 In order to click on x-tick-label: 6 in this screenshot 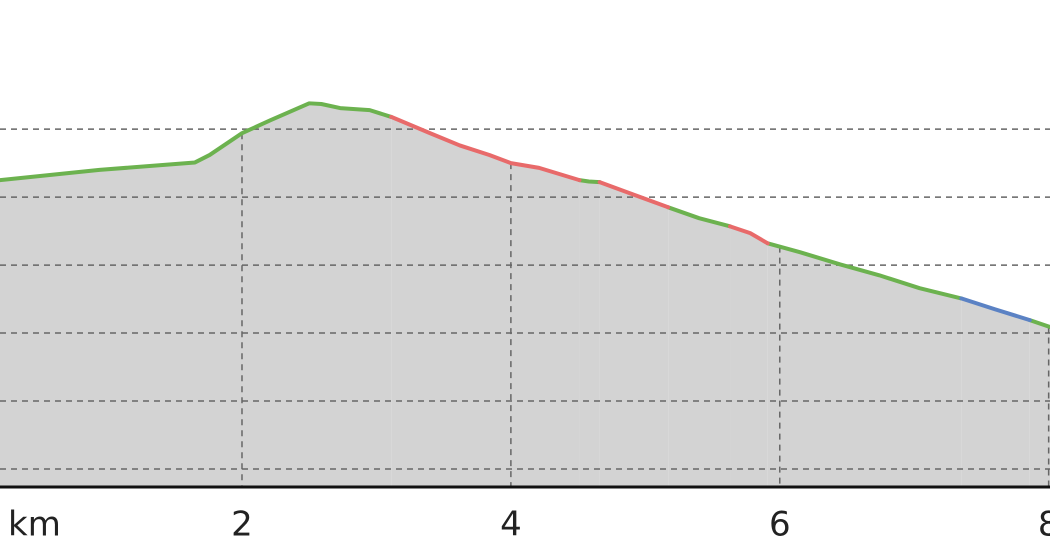, I will do `click(780, 525)`.